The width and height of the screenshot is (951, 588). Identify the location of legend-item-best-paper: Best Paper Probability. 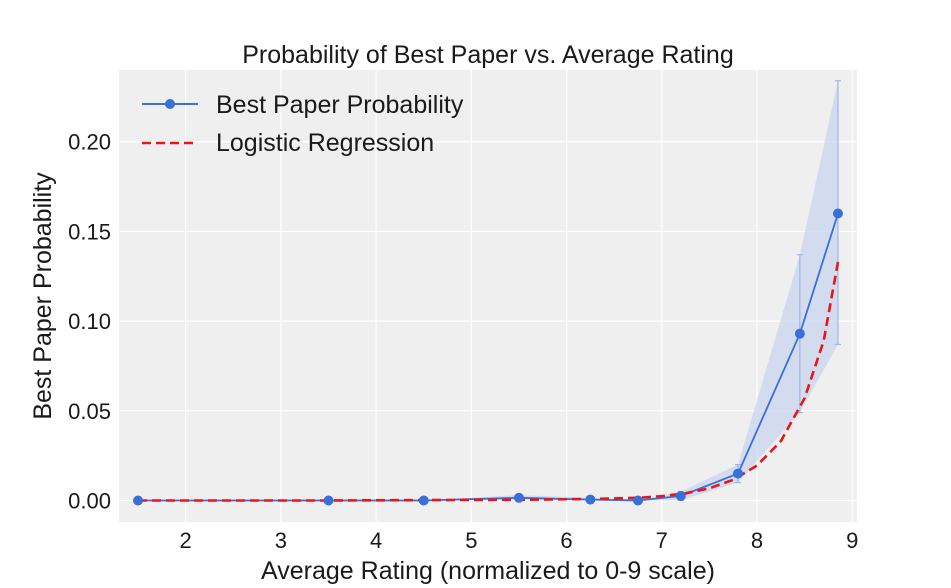
(303, 105).